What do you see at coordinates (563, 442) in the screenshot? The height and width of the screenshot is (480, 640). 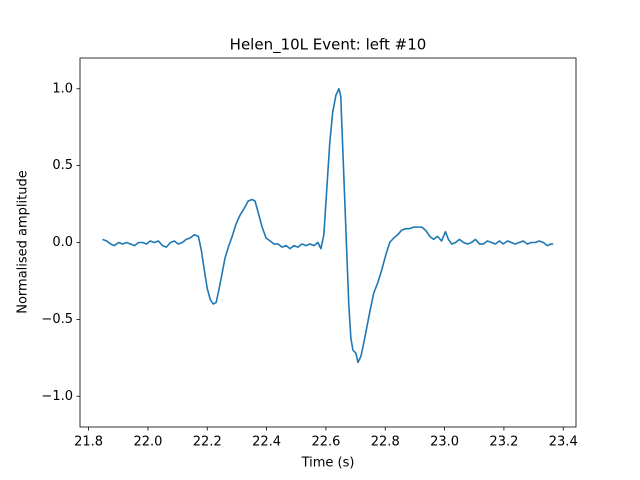 I see `x-tick-label: 23.4` at bounding box center [563, 442].